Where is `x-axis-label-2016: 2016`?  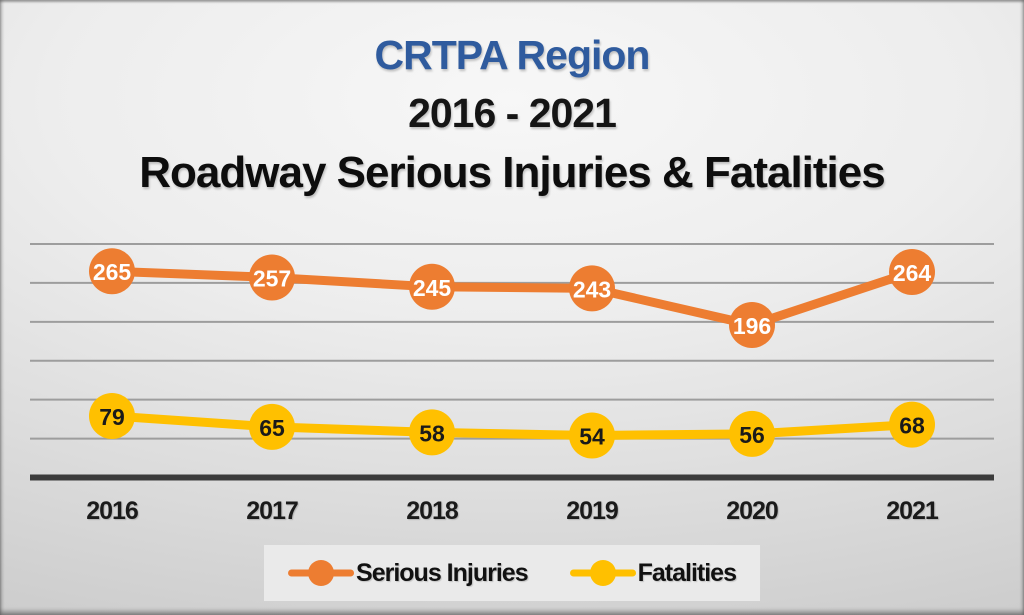
x-axis-label-2016: 2016 is located at coordinates (112, 511).